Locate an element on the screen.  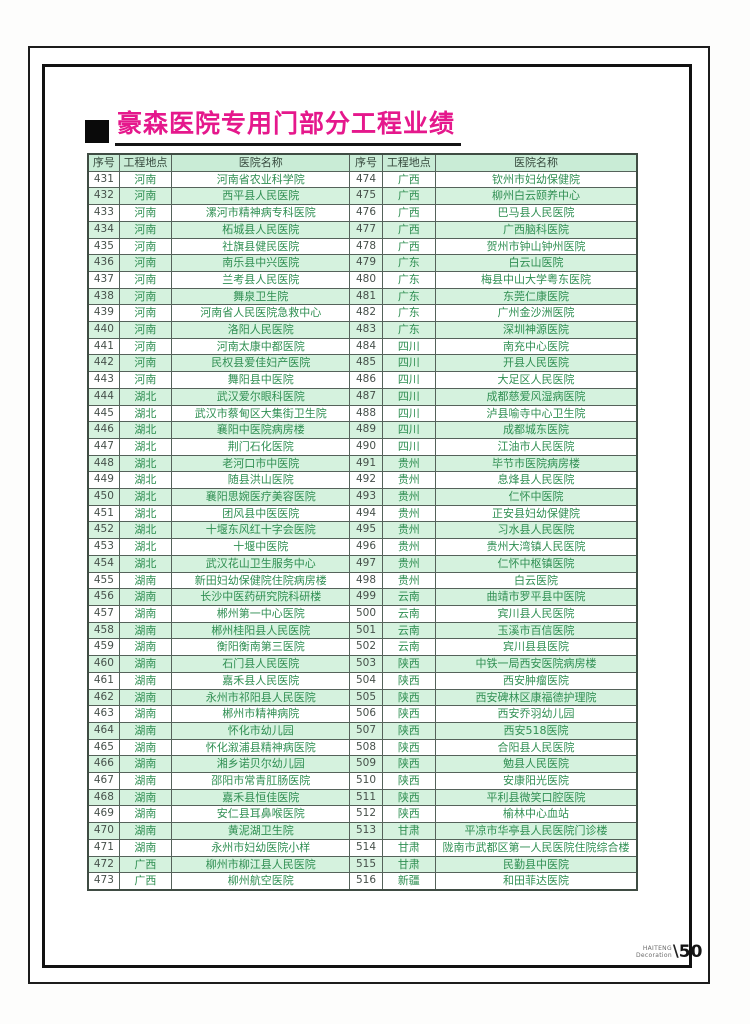
footer-brand: HAITENG Decoration \ 50 is located at coordinates (669, 951).